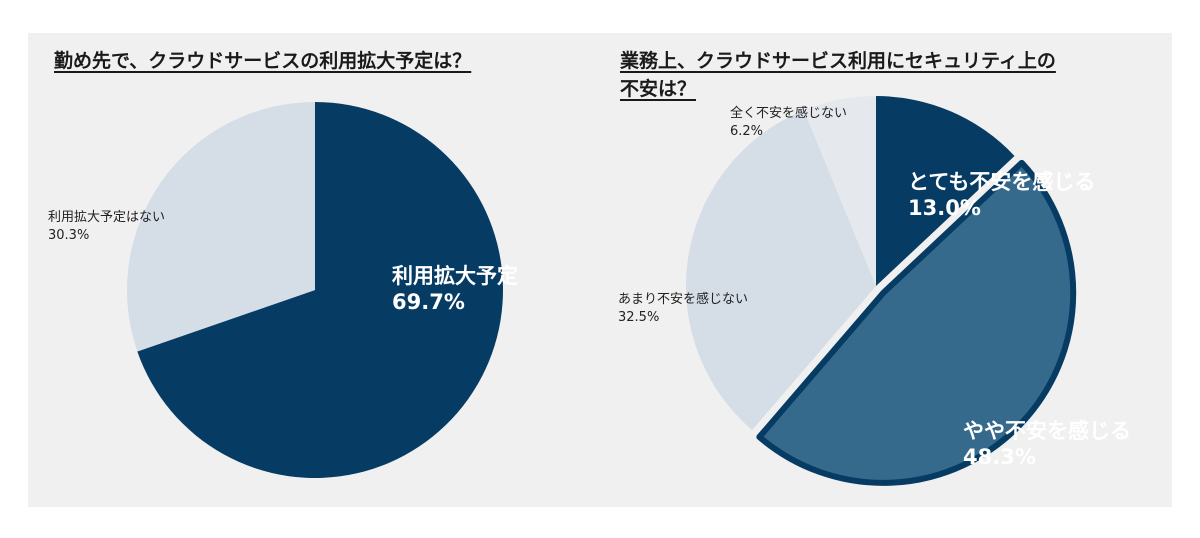 Image resolution: width=1200 pixels, height=538 pixels. What do you see at coordinates (658, 89) in the screenshot?
I see `chart-title-line-2: 不安は？` at bounding box center [658, 89].